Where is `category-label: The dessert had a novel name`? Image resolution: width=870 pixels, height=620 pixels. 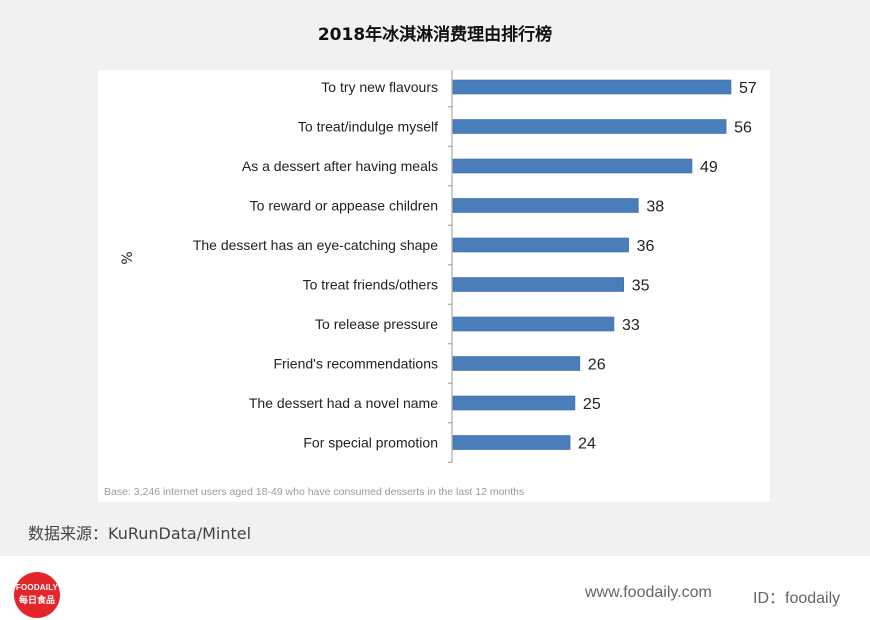 category-label: The dessert had a novel name is located at coordinates (343, 403).